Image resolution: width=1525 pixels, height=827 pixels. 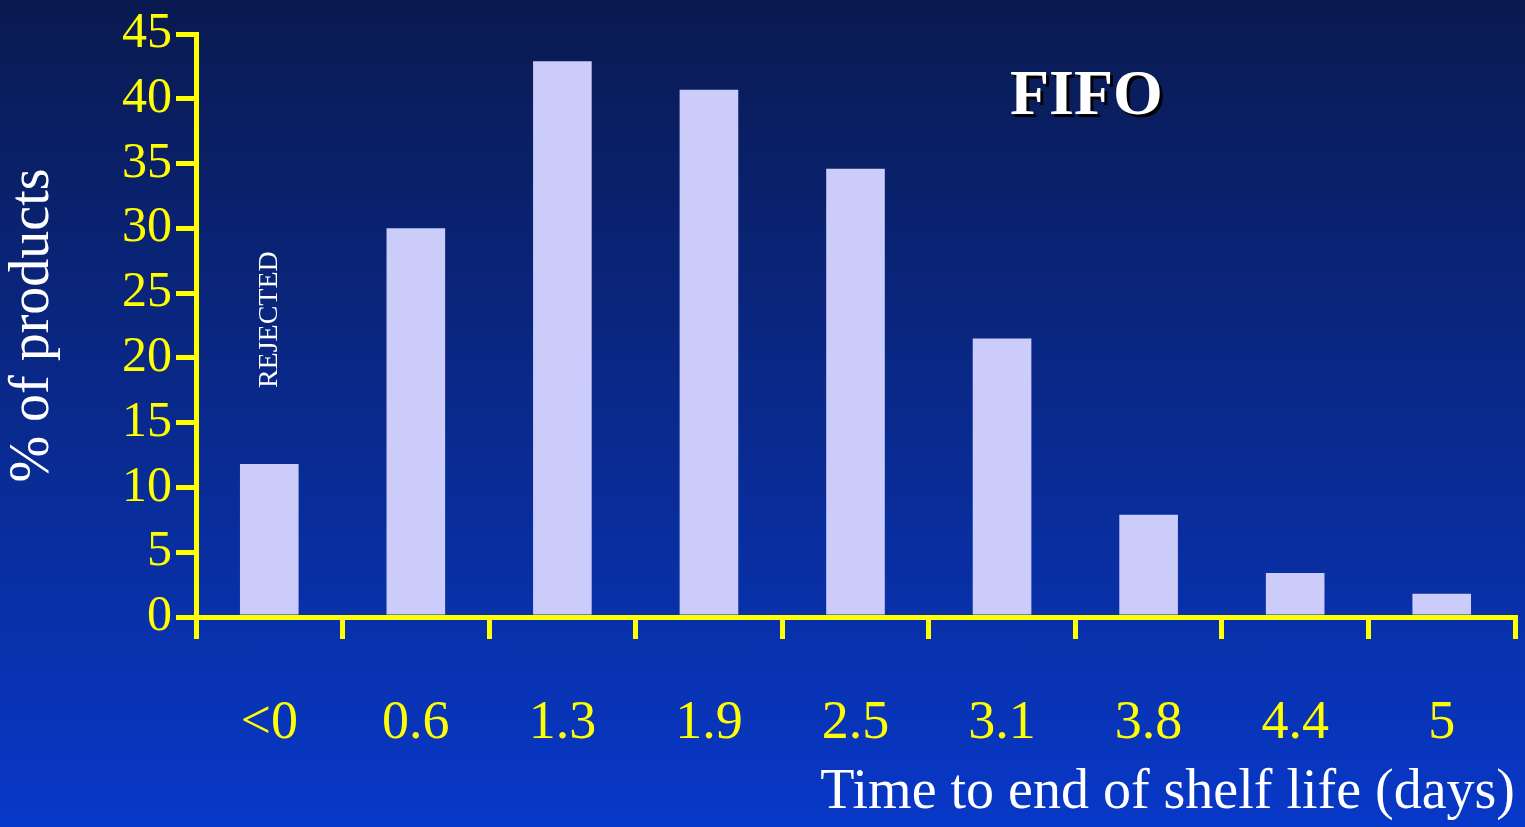 What do you see at coordinates (147, 159) in the screenshot?
I see `y-tick-label: 35` at bounding box center [147, 159].